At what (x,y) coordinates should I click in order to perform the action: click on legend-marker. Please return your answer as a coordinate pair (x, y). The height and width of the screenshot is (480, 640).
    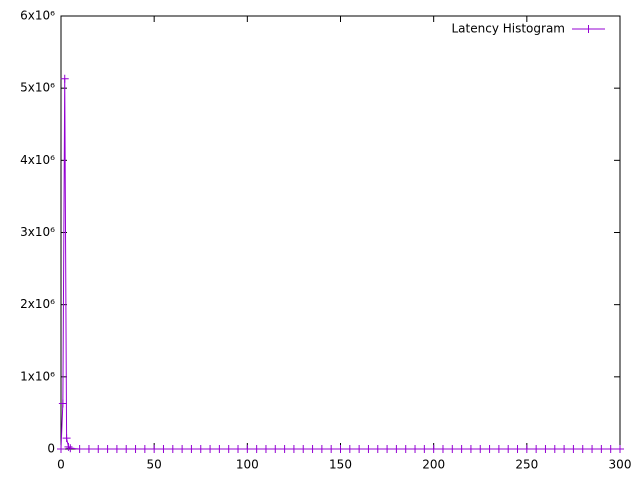
    Looking at the image, I should click on (588, 29).